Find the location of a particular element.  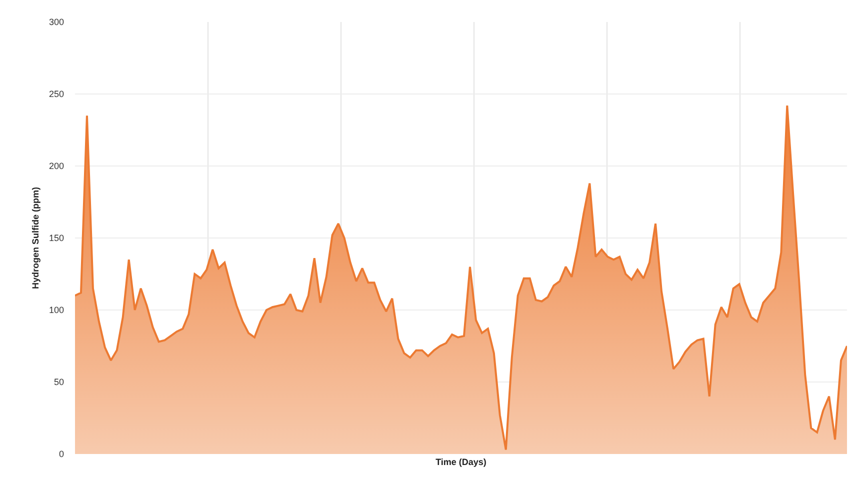

y-tick-label: 0 is located at coordinates (61, 454).